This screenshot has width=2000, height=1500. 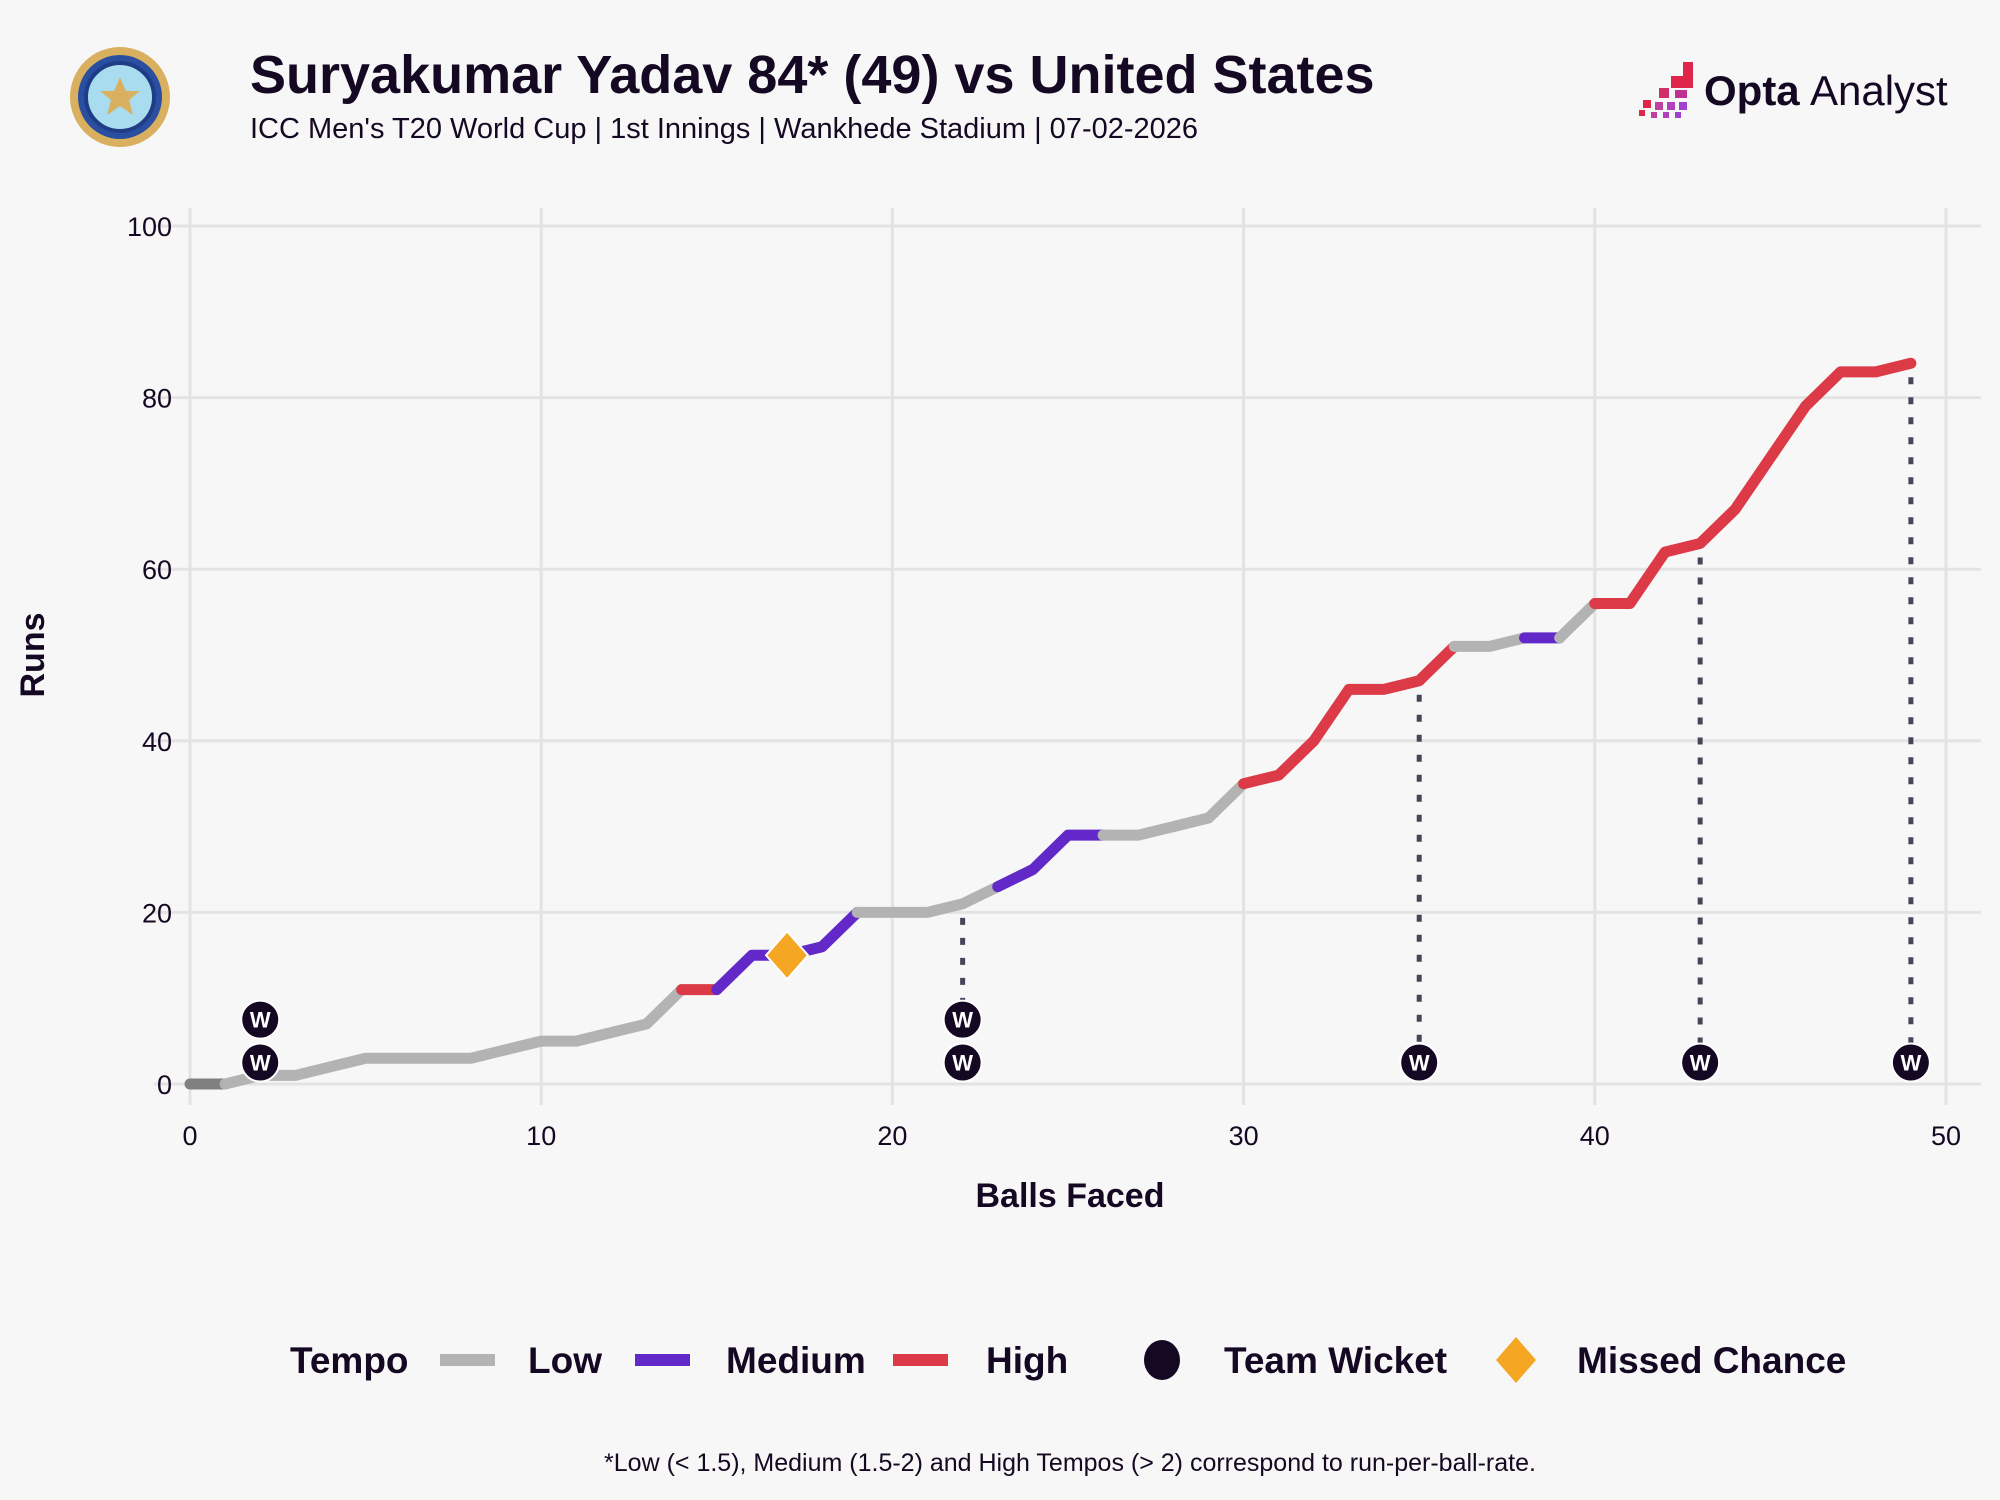 I want to click on y-tick-label: 20, so click(x=157, y=913).